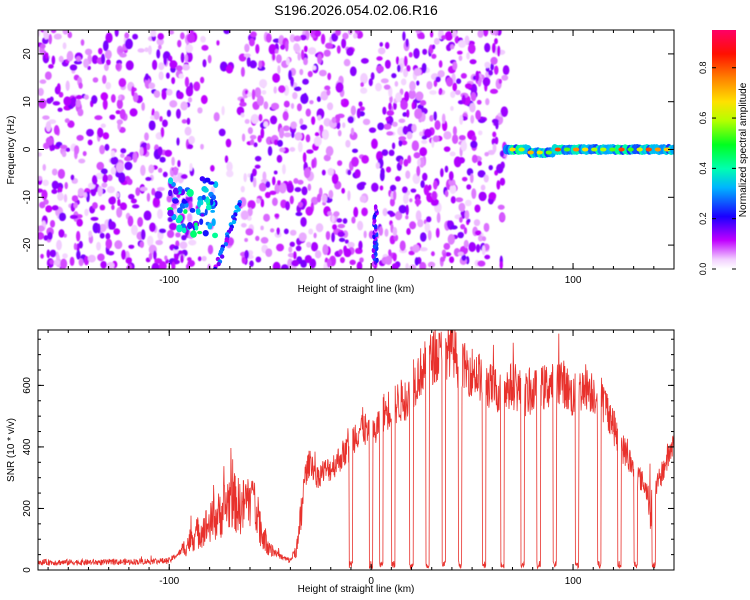 The image size is (750, 600). I want to click on heatmap-line-peak, so click(521, 149).